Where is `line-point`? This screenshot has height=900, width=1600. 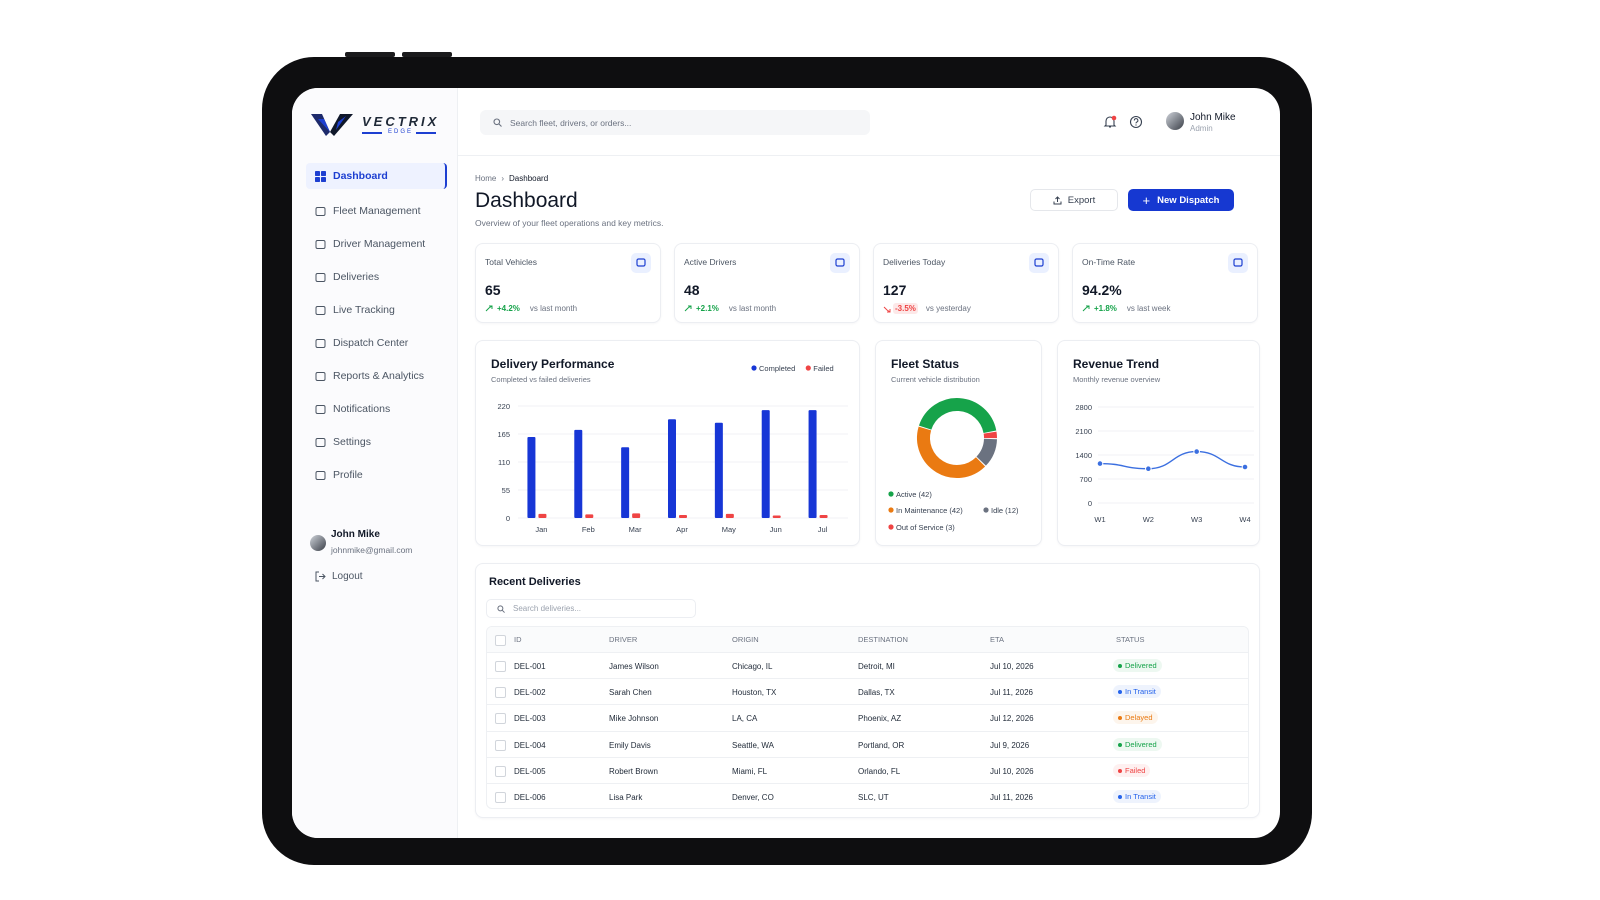
line-point is located at coordinates (1245, 467).